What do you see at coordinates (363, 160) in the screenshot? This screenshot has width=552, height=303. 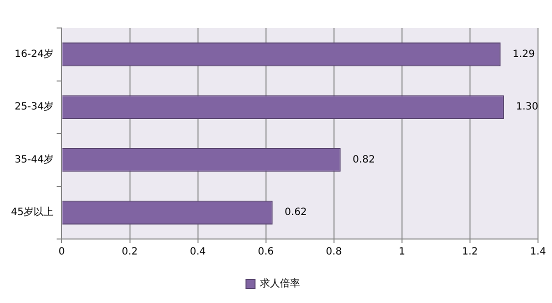 I see `data-label: 0.82` at bounding box center [363, 160].